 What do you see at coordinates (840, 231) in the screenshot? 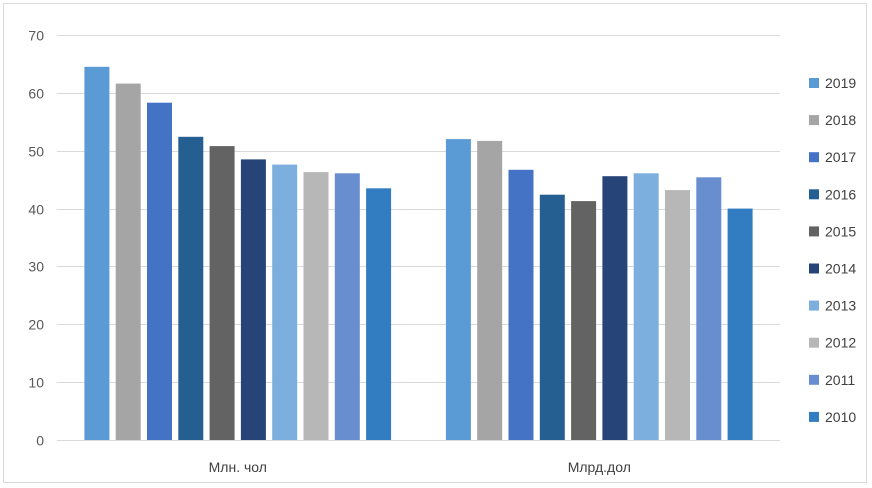
I see `legend-label-2015: 2015` at bounding box center [840, 231].